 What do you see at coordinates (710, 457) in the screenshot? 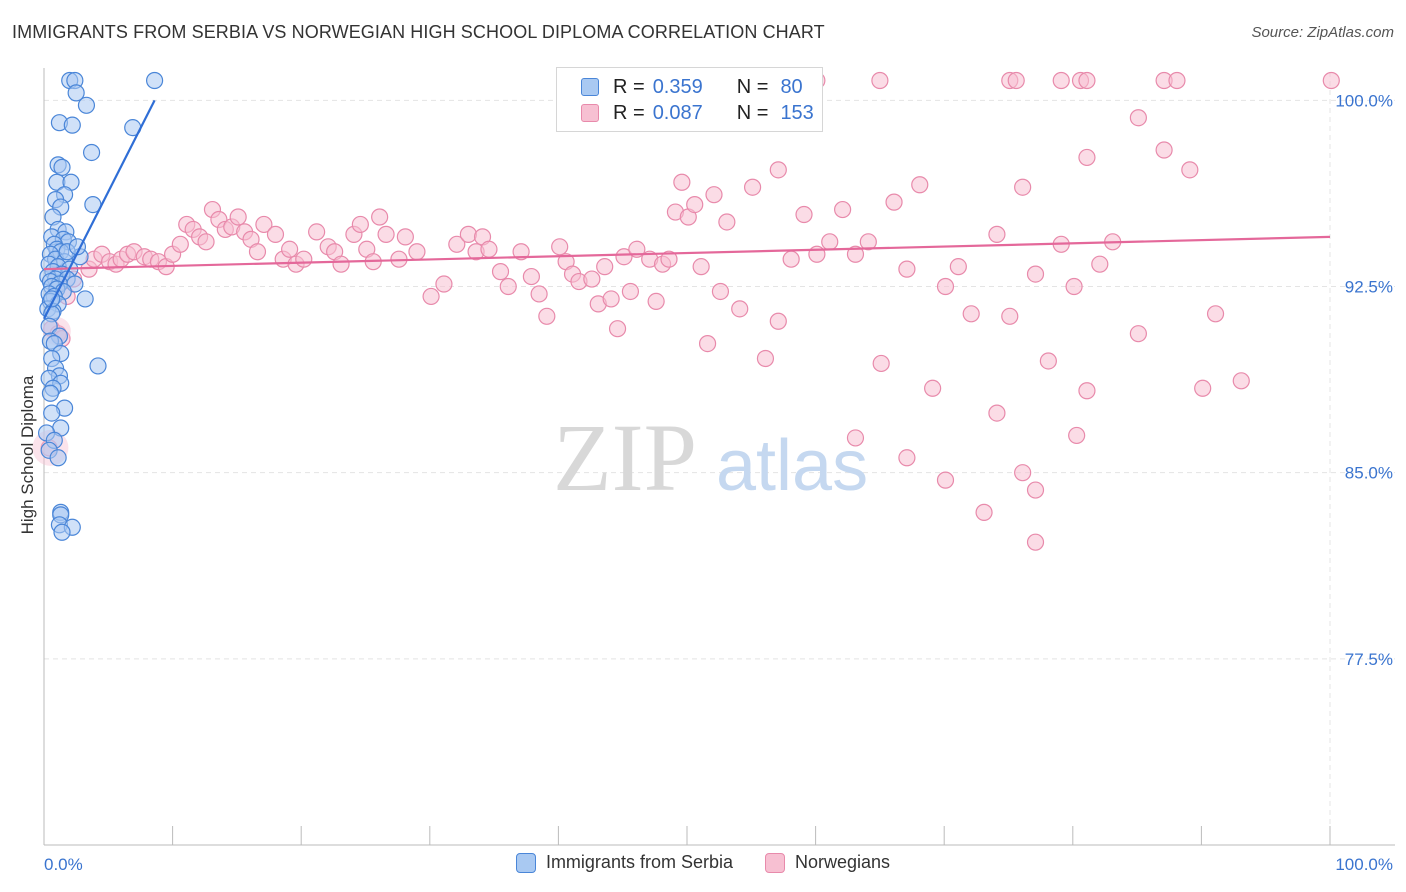
I see `watermark: ZIP atlas` at bounding box center [710, 457].